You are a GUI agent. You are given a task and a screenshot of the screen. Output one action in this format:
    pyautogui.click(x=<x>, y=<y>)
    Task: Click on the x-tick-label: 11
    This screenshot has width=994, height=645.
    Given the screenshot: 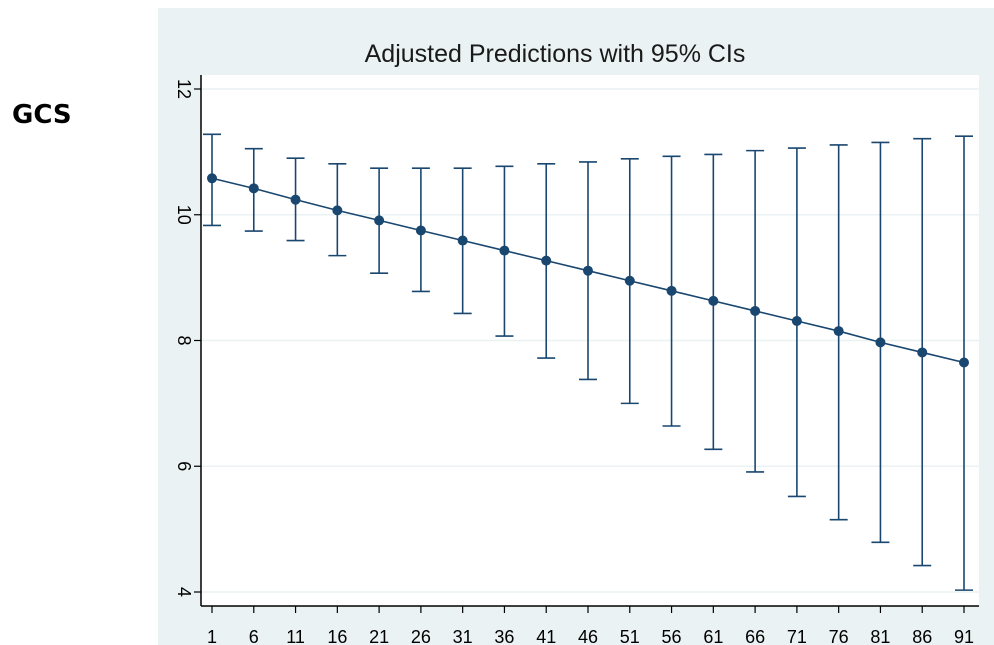 What is the action you would take?
    pyautogui.click(x=295, y=636)
    